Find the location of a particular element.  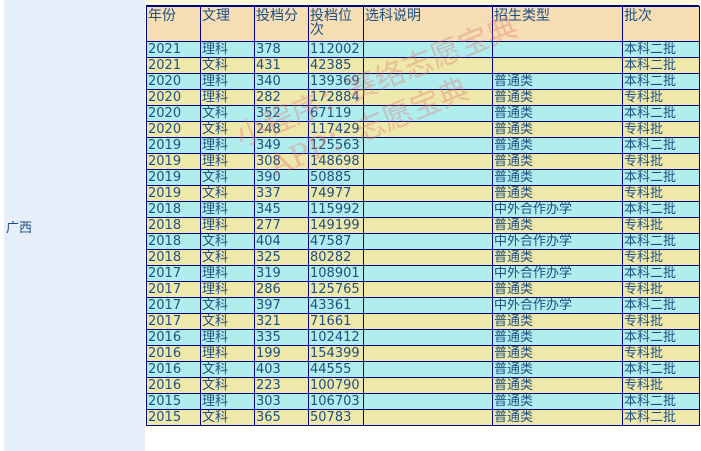

table-row: 2021 理科 378 112002 本科二批 is located at coordinates (423, 49).